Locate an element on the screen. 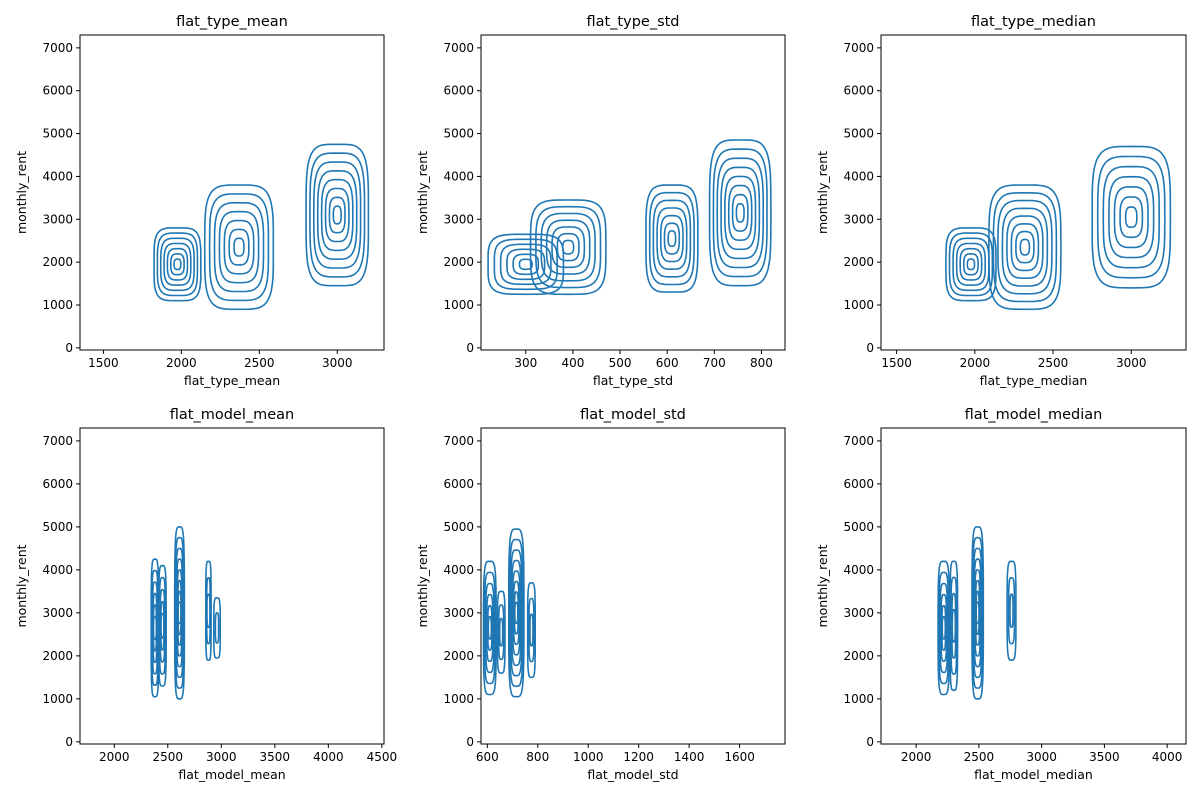  contour-level-c0-l2 is located at coordinates (489, 628).